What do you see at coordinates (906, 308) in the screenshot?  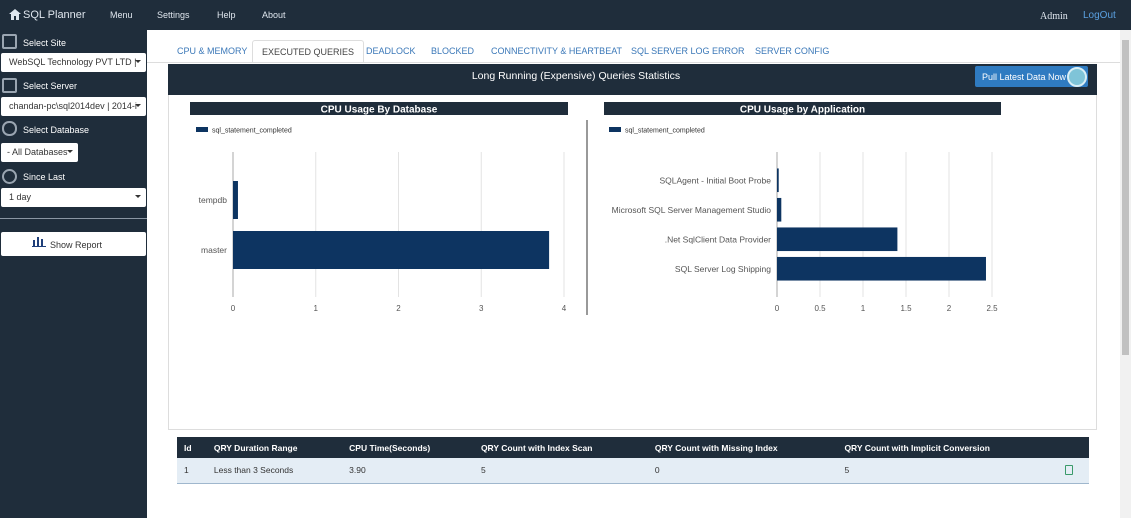 I see `x-tick-label: 1.5` at bounding box center [906, 308].